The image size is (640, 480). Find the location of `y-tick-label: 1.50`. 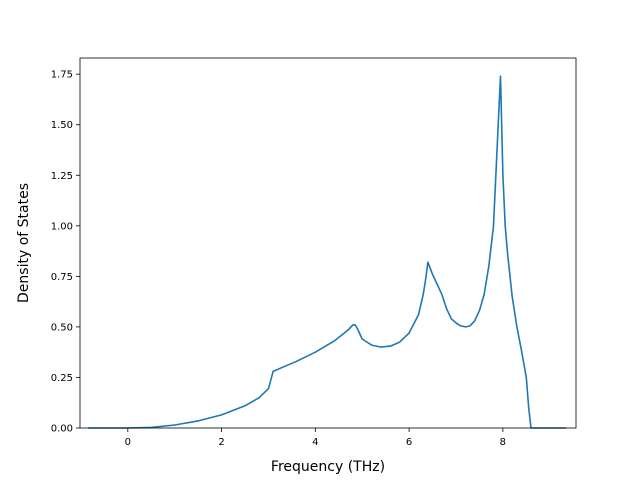

y-tick-label: 1.50 is located at coordinates (62, 125).